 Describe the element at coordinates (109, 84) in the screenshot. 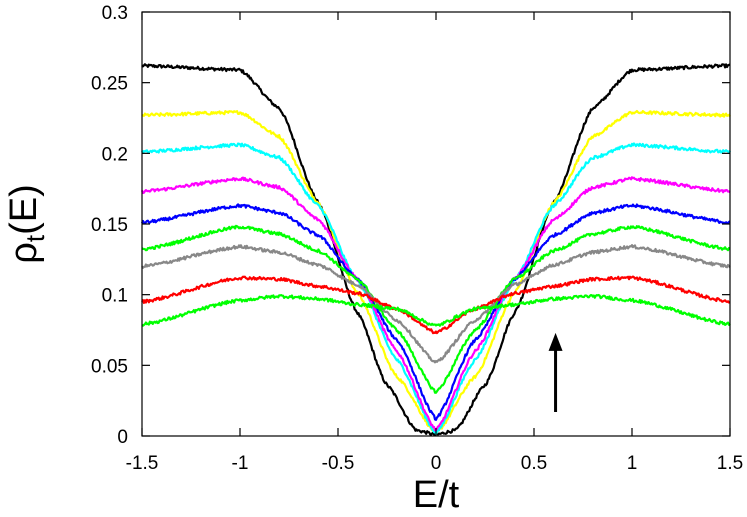

I see `y-tick-label: 0.25` at that location.